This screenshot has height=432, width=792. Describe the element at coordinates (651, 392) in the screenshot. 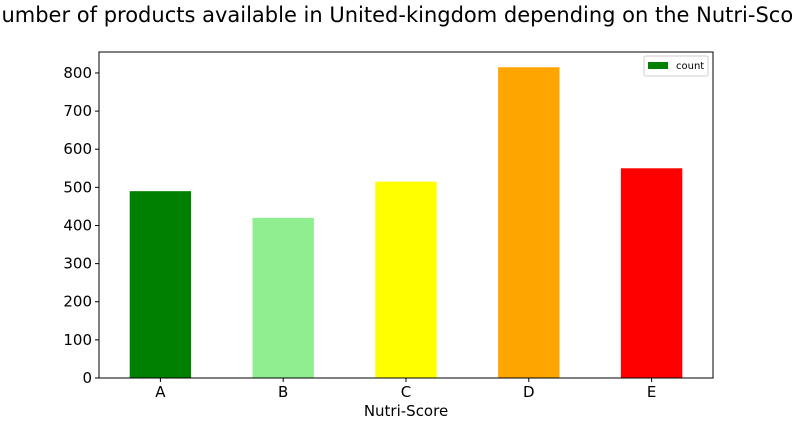

I see `x-tick-label: E` at that location.